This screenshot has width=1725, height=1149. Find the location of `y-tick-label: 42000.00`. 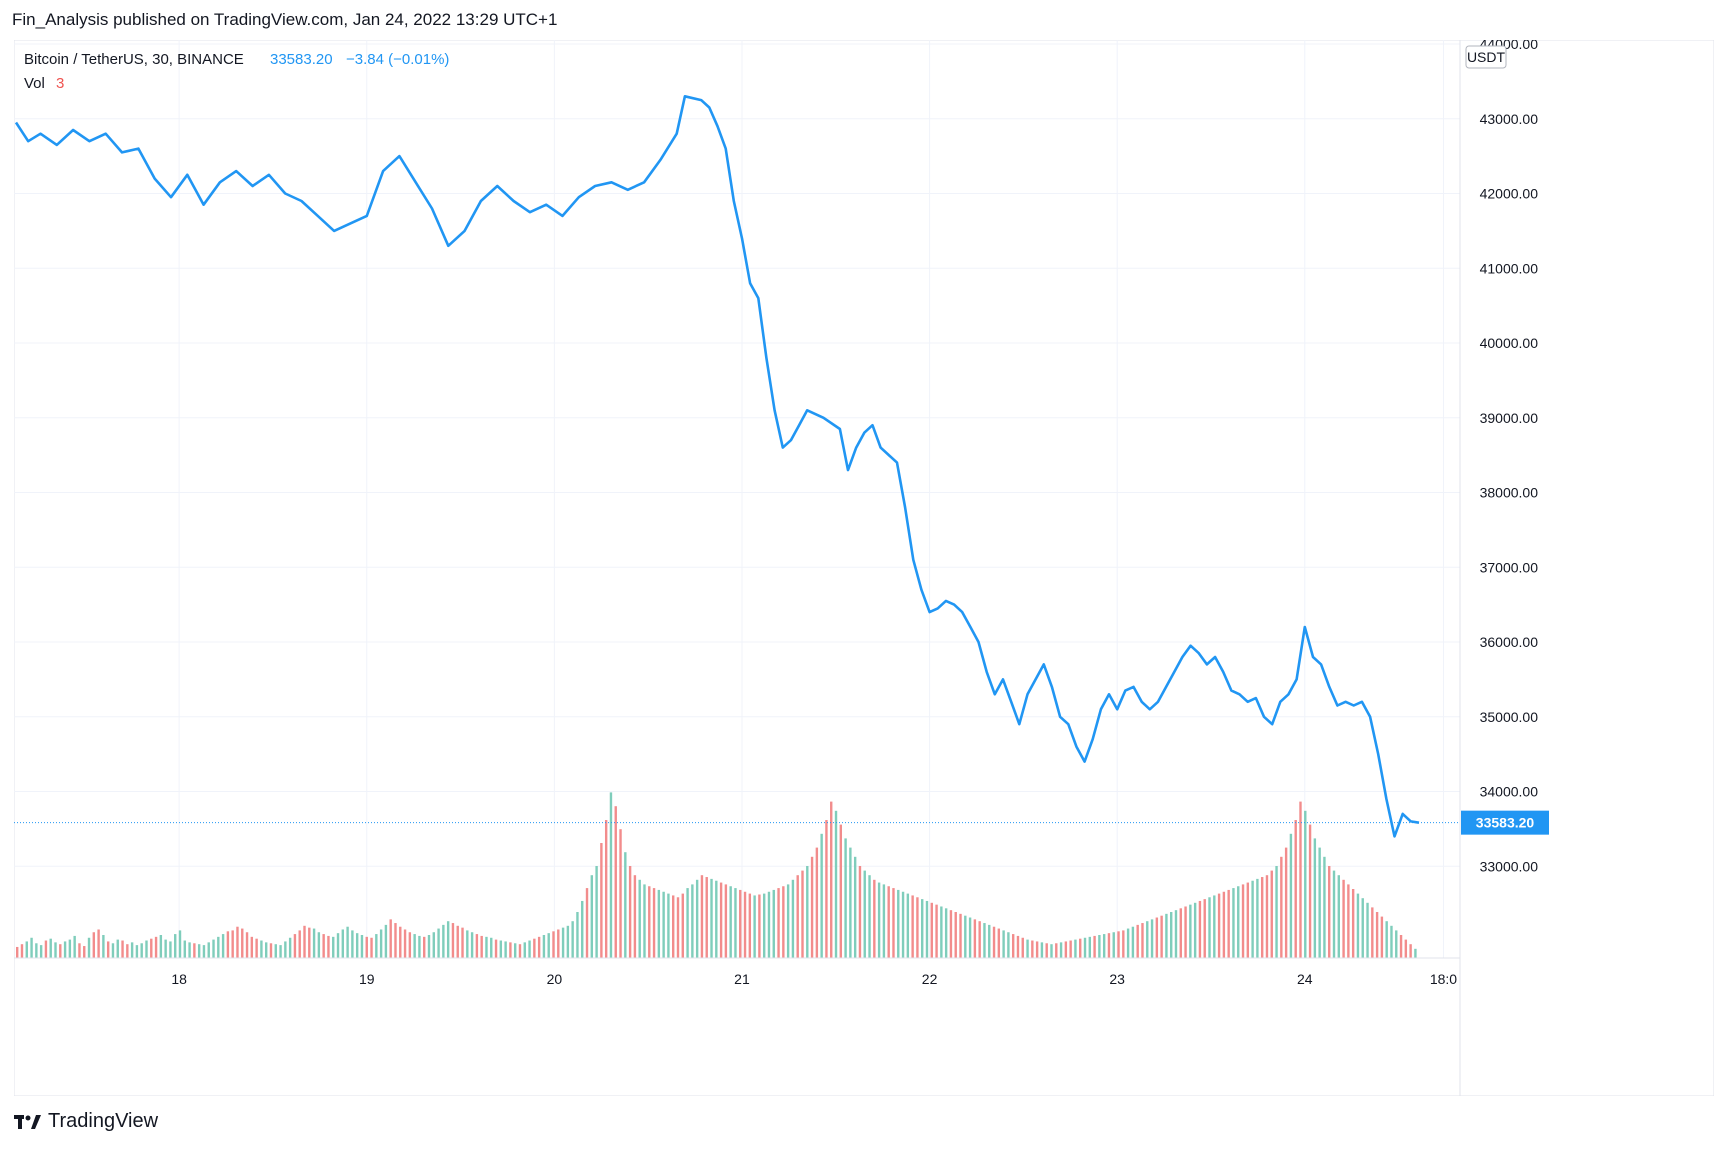

y-tick-label: 42000.00 is located at coordinates (1509, 194).